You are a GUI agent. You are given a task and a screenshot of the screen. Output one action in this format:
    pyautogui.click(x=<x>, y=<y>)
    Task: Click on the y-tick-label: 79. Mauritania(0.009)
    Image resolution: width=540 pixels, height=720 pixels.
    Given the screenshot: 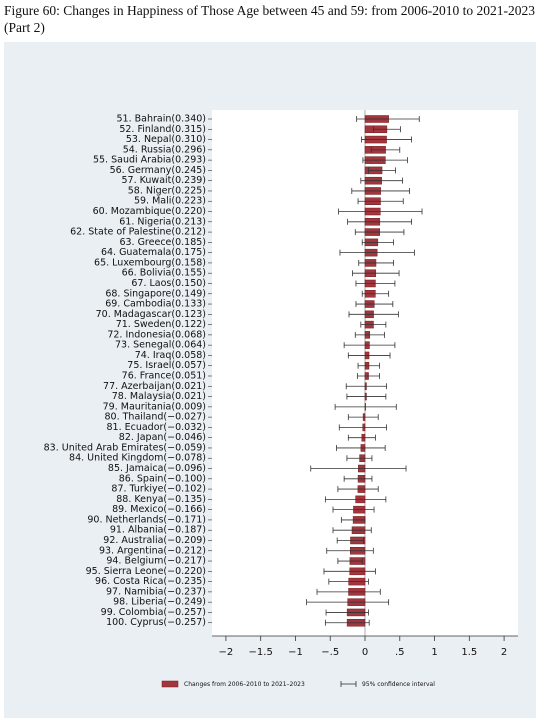 What is the action you would take?
    pyautogui.click(x=154, y=406)
    